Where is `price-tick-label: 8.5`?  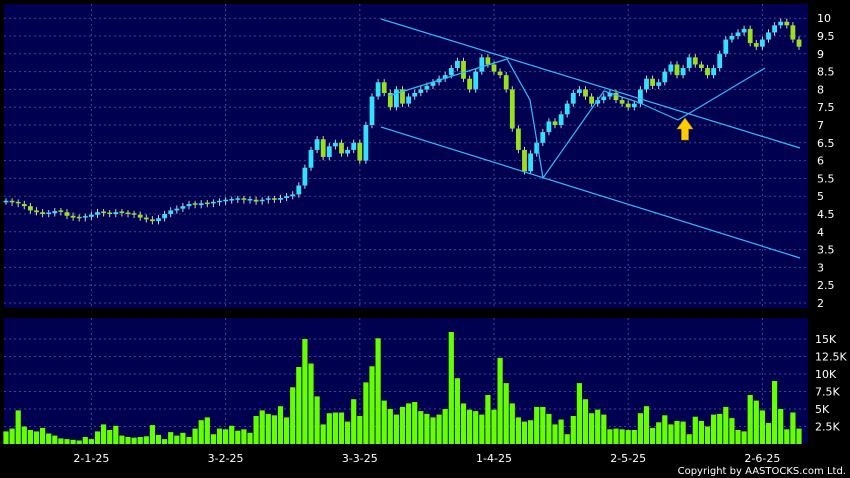
price-tick-label: 8.5 is located at coordinates (826, 72).